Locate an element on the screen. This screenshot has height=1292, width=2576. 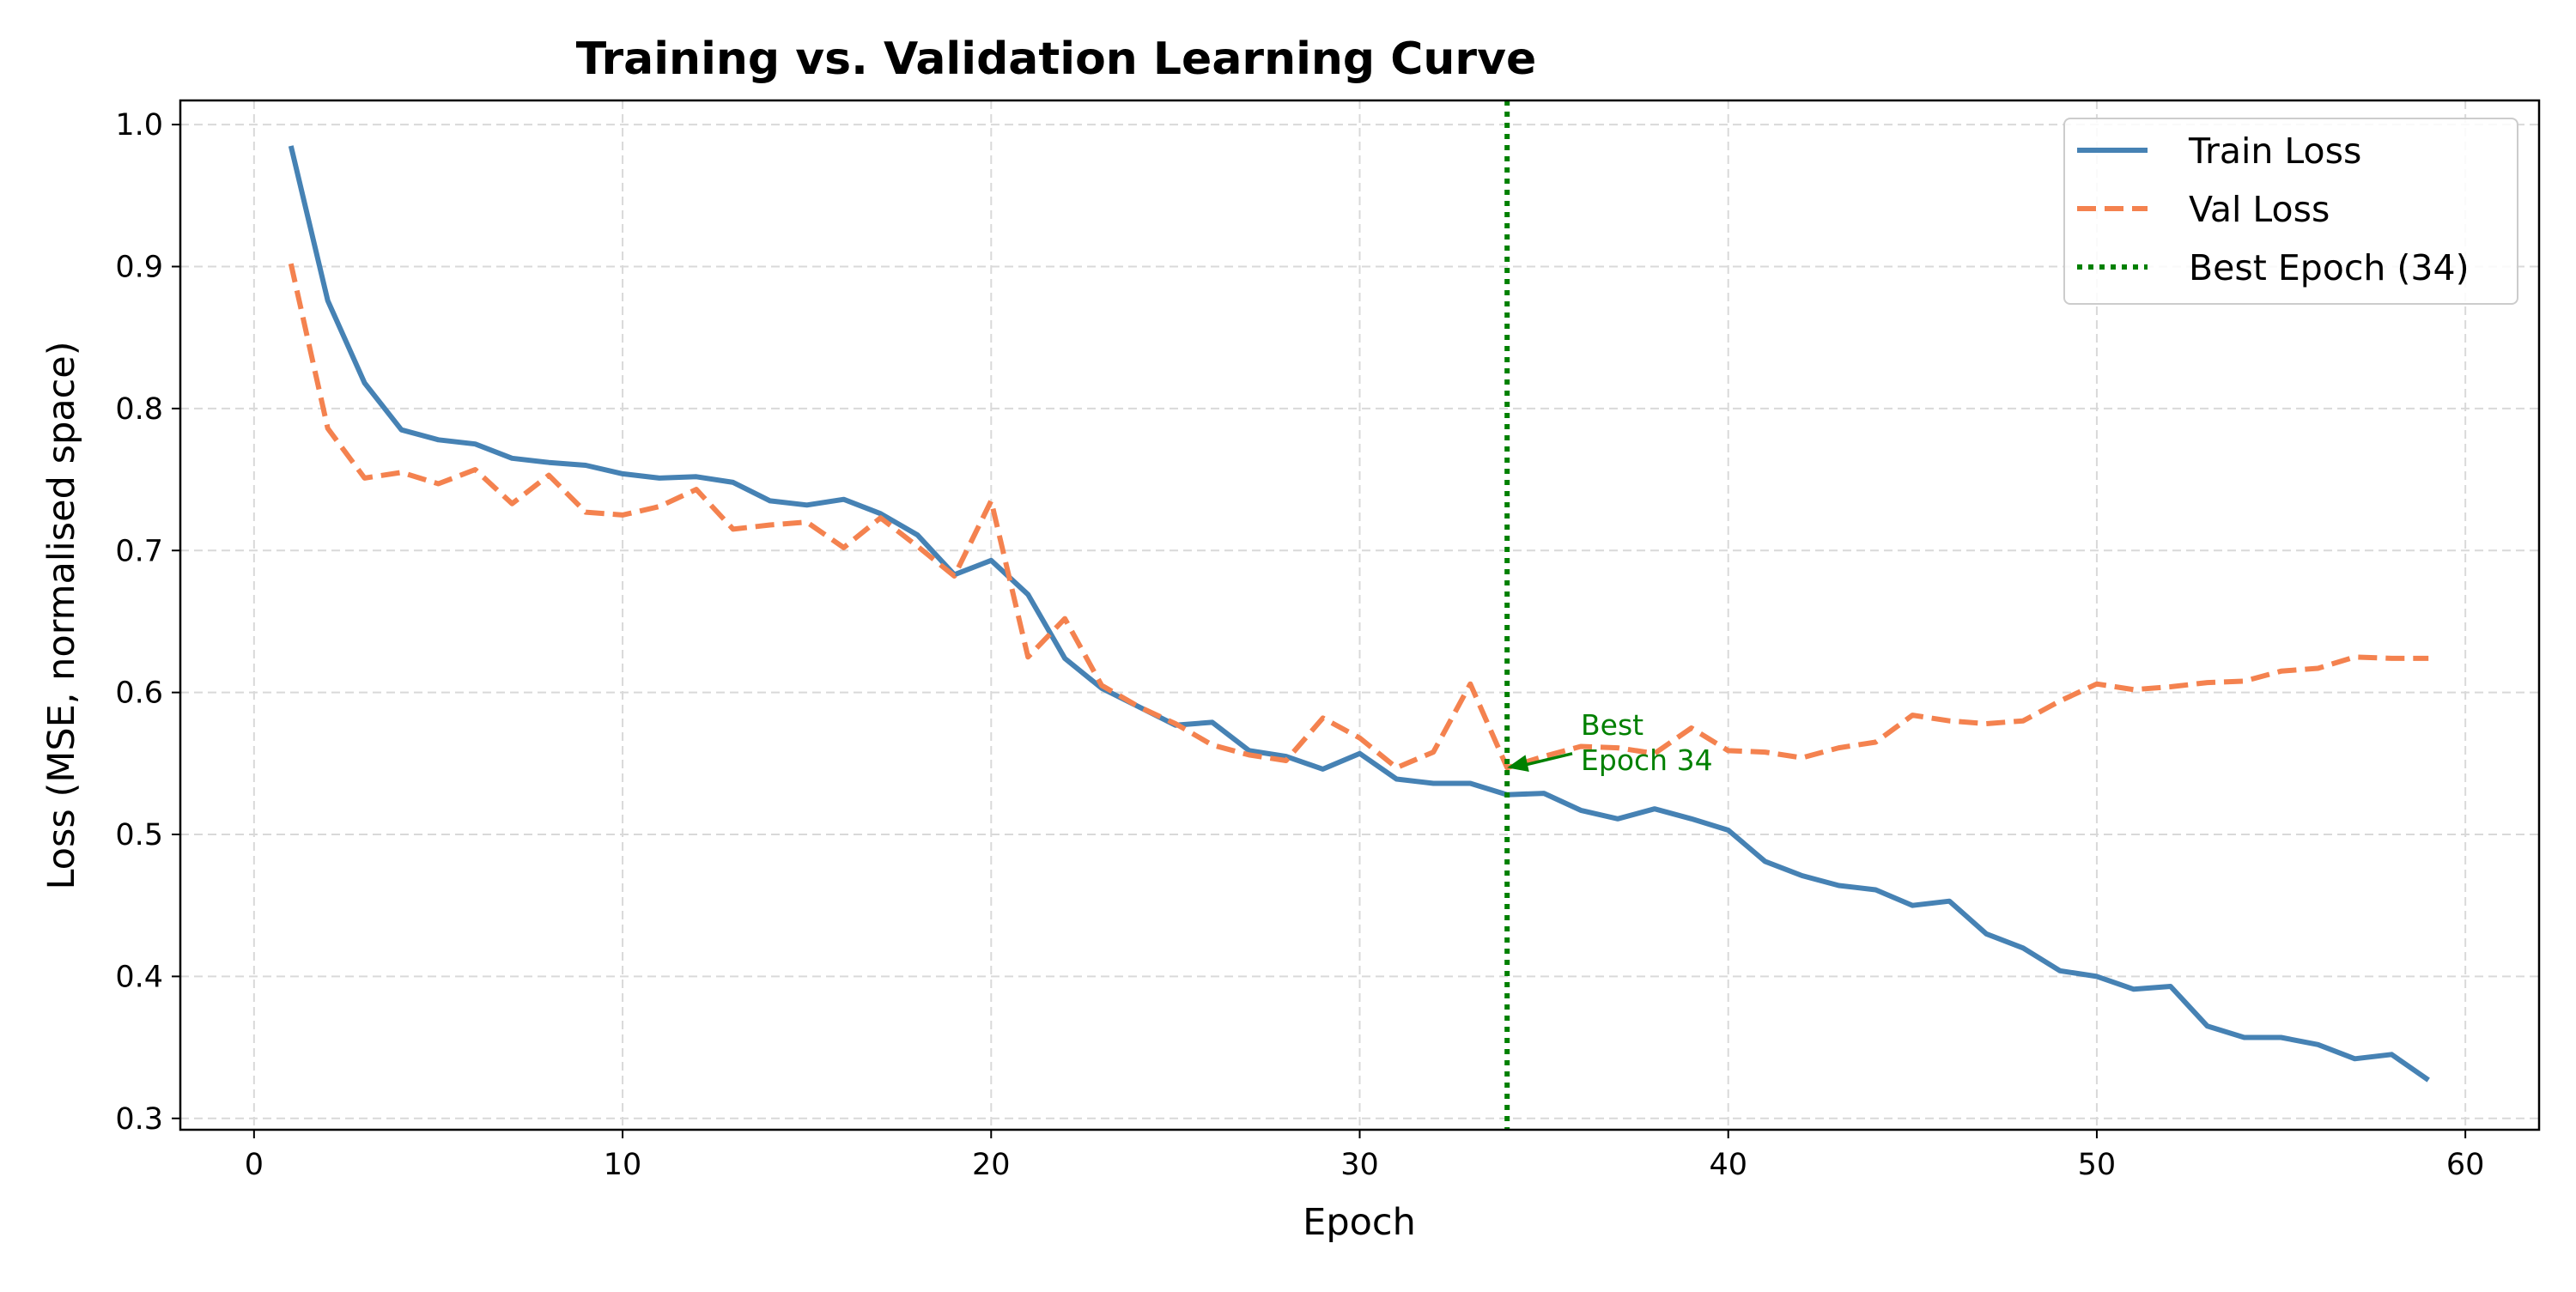
legend: Train Loss Val Loss Best Epoch (34) is located at coordinates (2290, 211).